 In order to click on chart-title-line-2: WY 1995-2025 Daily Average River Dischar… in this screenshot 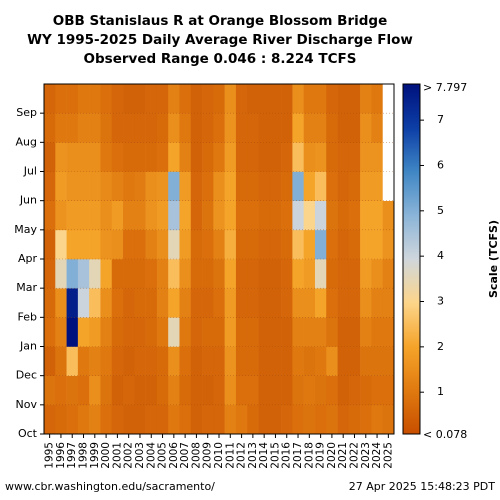, I will do `click(220, 40)`.